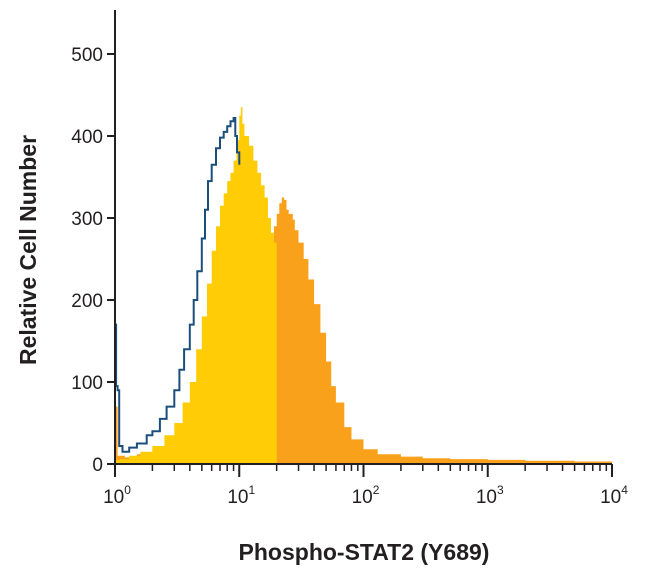 This screenshot has height=584, width=650. What do you see at coordinates (87, 137) in the screenshot?
I see `y-tick-label: 400` at bounding box center [87, 137].